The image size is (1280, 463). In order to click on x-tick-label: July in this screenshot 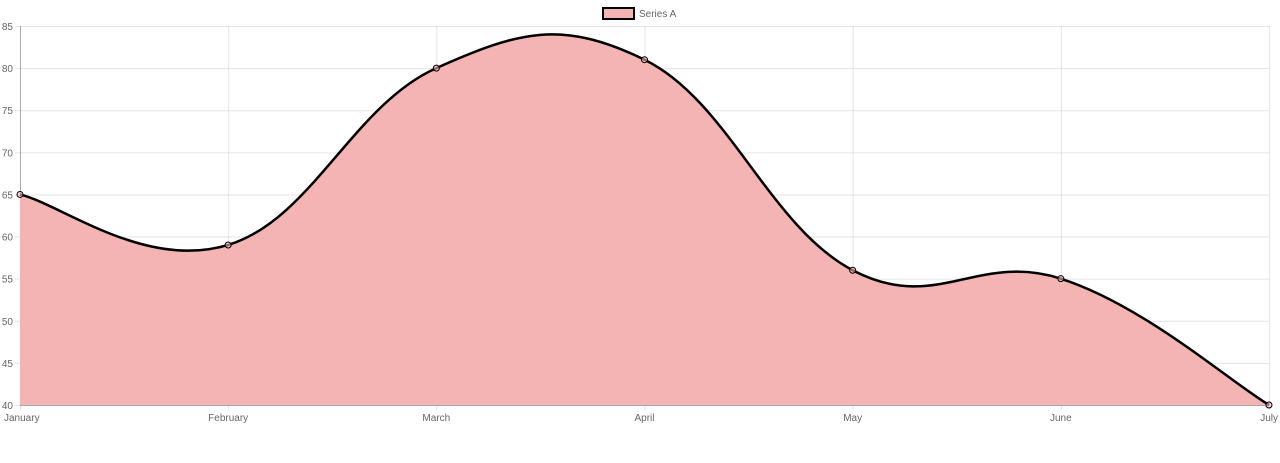, I will do `click(1269, 418)`.